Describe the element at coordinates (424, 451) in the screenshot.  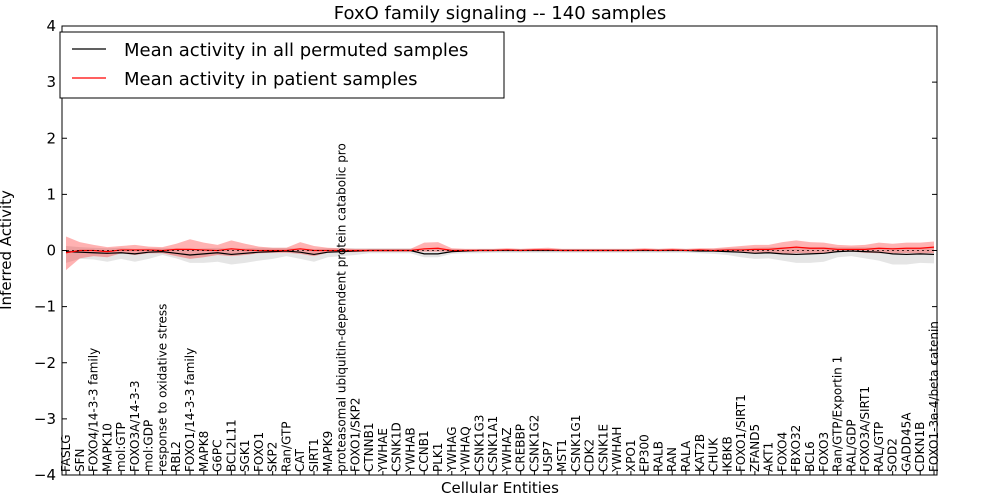
I see `x-tick-label: CCNB1` at that location.